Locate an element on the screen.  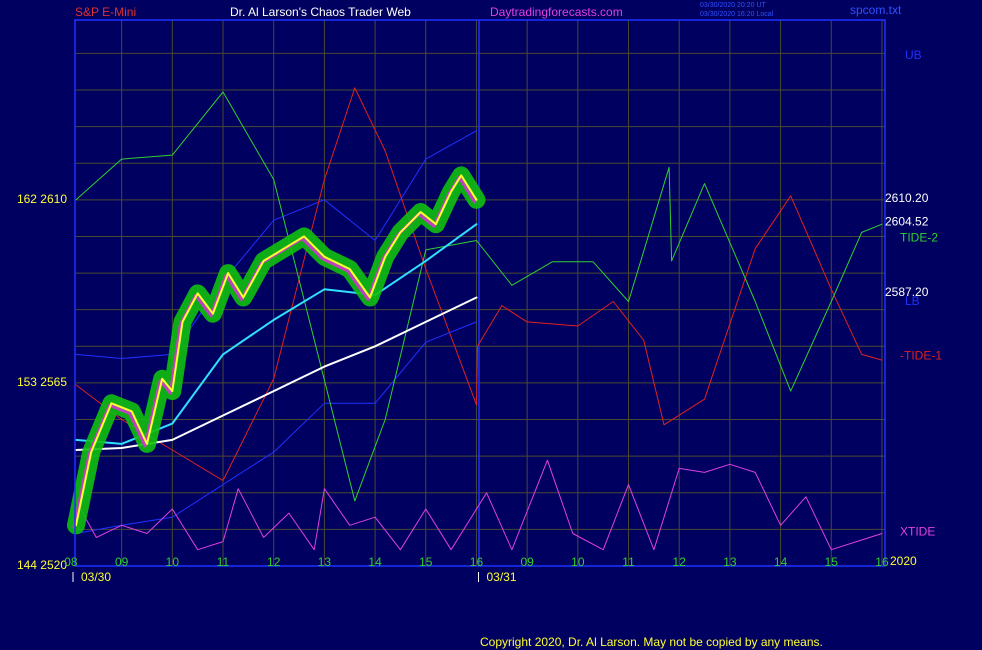
header-center: Dr. Al Larson's Chaos Trader Web is located at coordinates (320, 12).